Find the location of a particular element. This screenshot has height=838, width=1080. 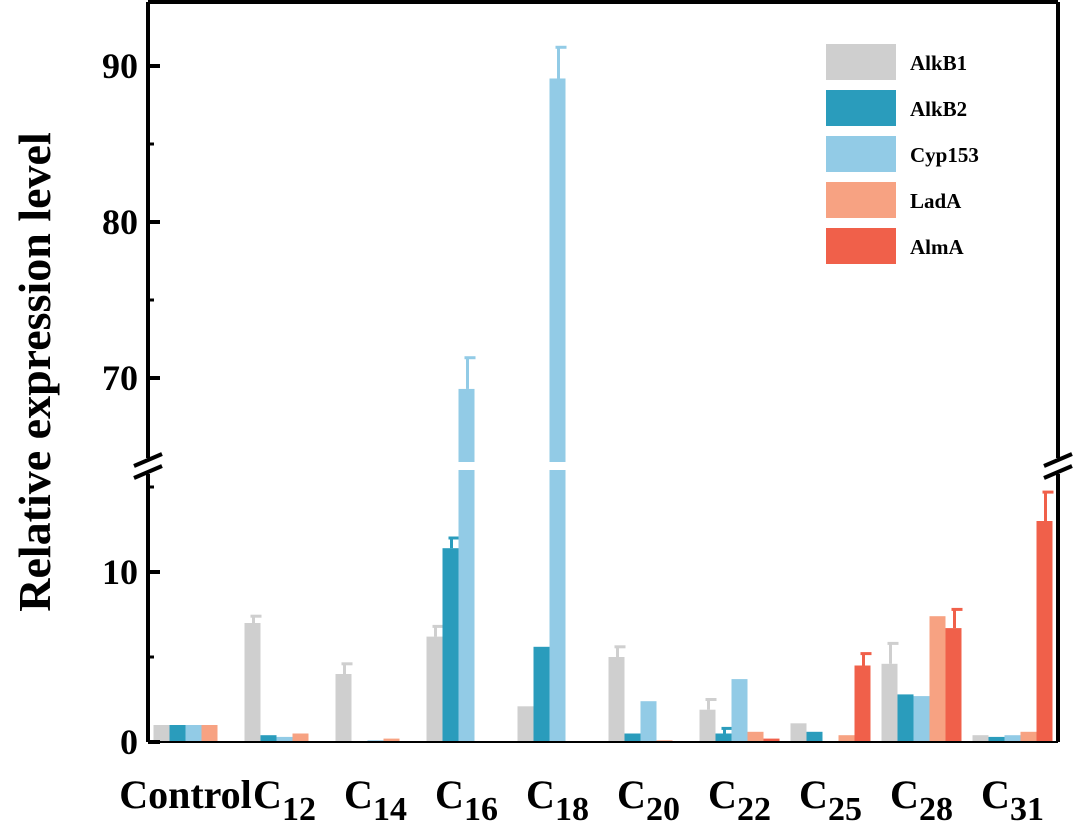

bar-alma-c22 is located at coordinates (771, 740).